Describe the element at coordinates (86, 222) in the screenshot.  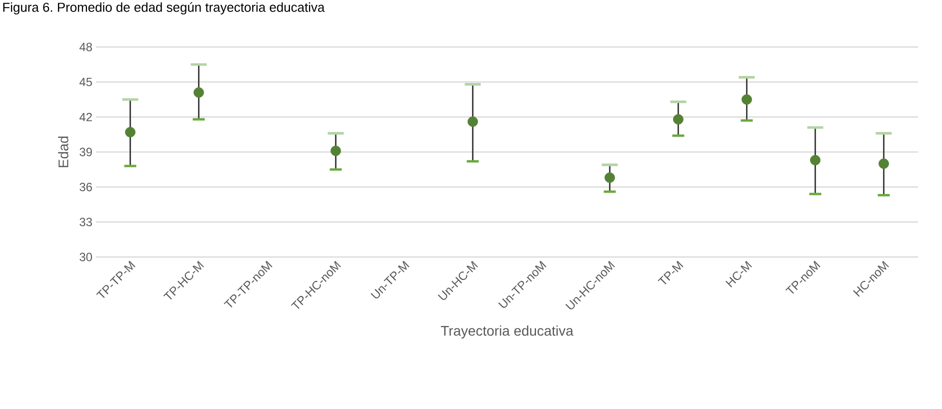
I see `y-tick-label: 33` at that location.